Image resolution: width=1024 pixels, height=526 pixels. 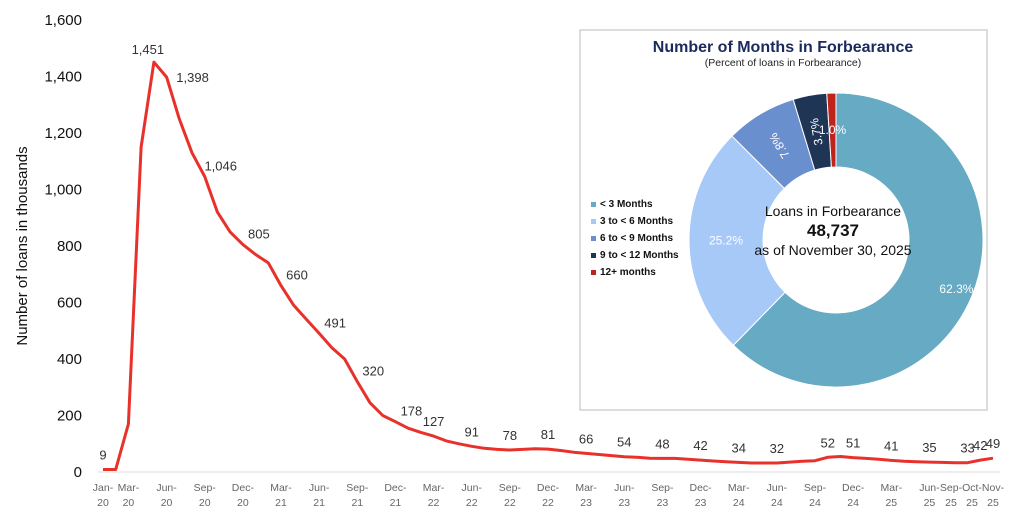 I want to click on pie-slice-label: 1.0%, so click(x=833, y=130).